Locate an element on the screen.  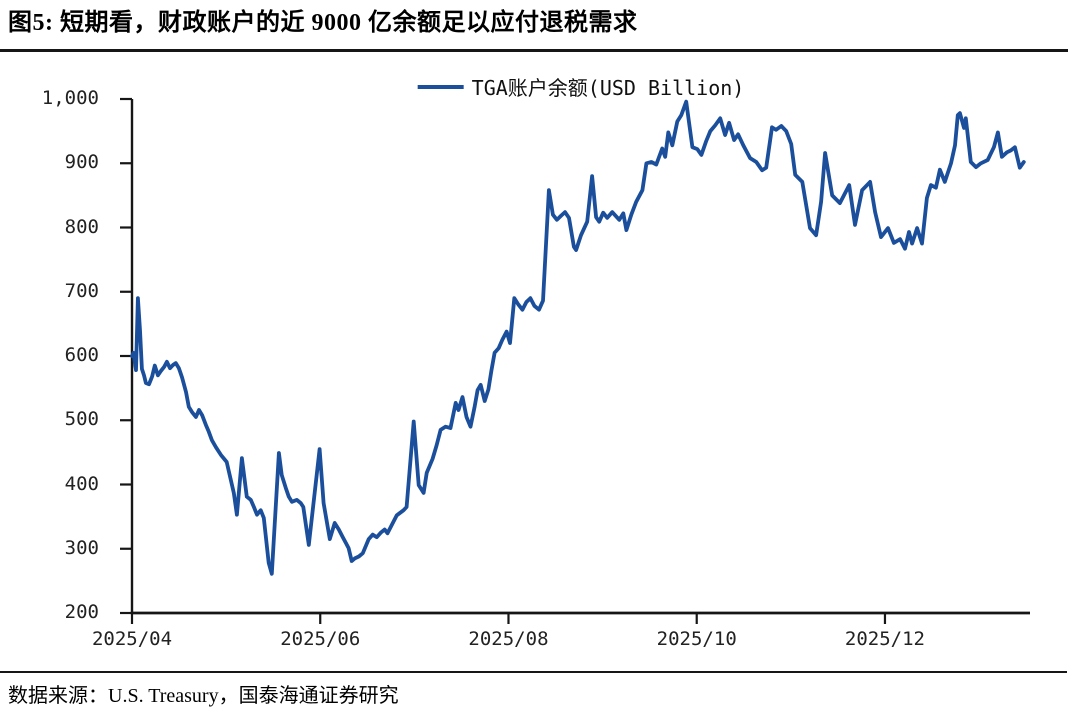
legend-label: TGA账户余额(USD Billion) is located at coordinates (608, 88).